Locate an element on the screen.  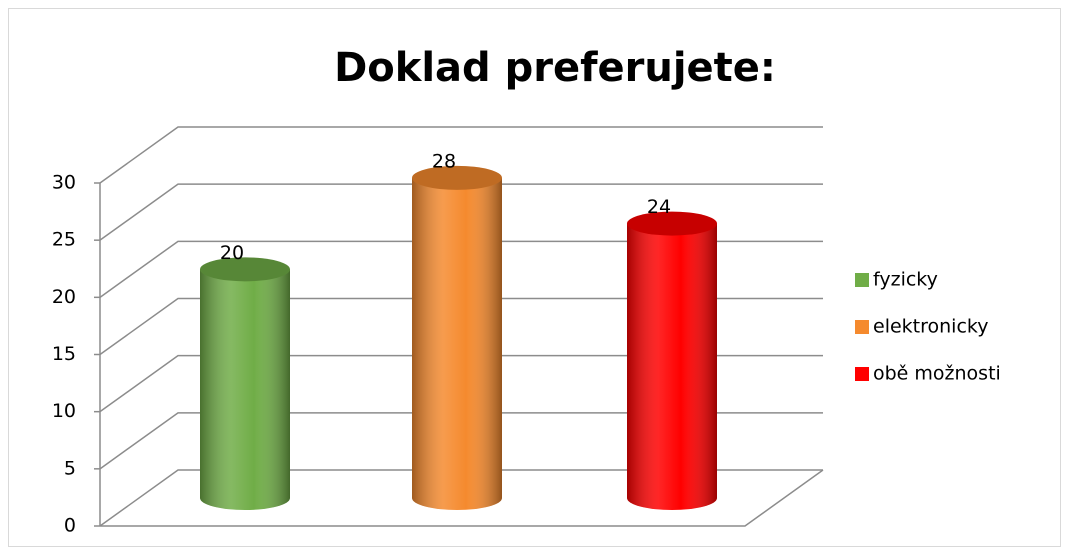
legend-label: fyzicky is located at coordinates (905, 280).